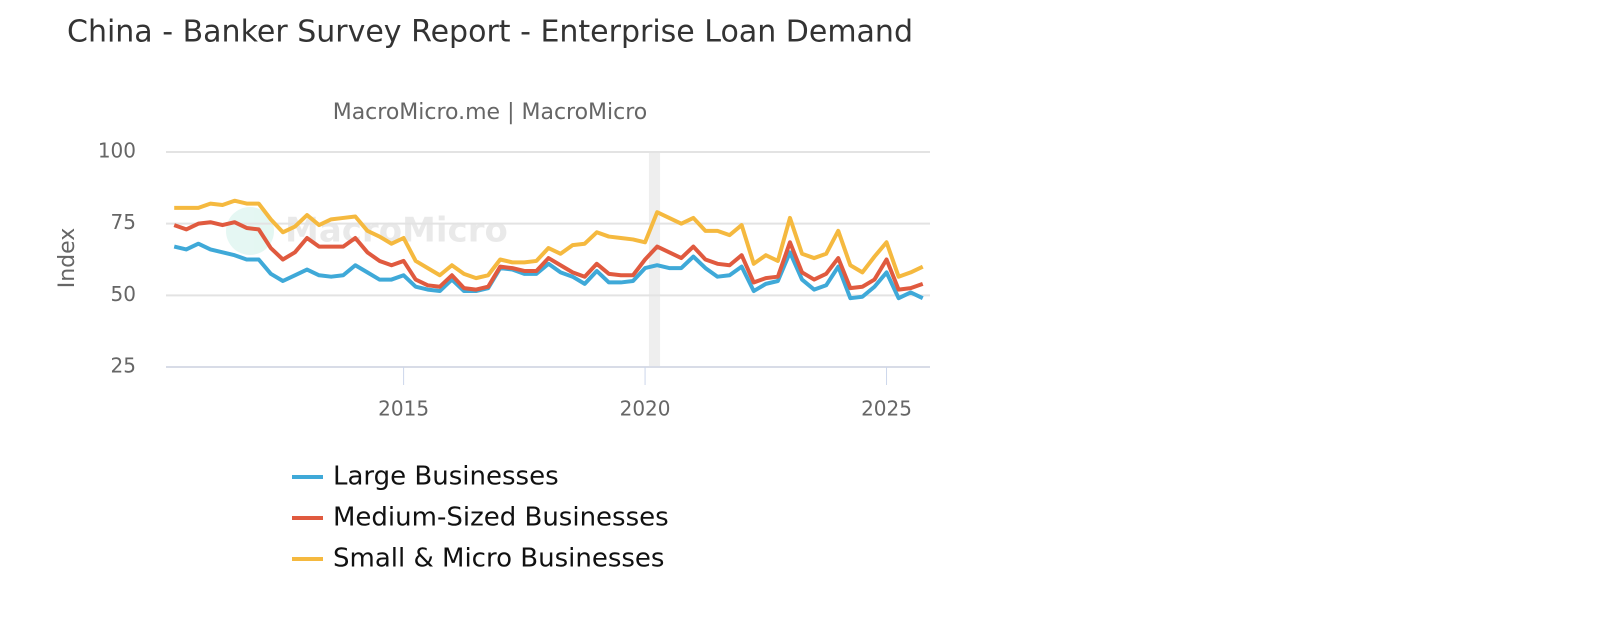 Image resolution: width=1600 pixels, height=630 pixels. I want to click on y-tick-label: 25, so click(123, 366).